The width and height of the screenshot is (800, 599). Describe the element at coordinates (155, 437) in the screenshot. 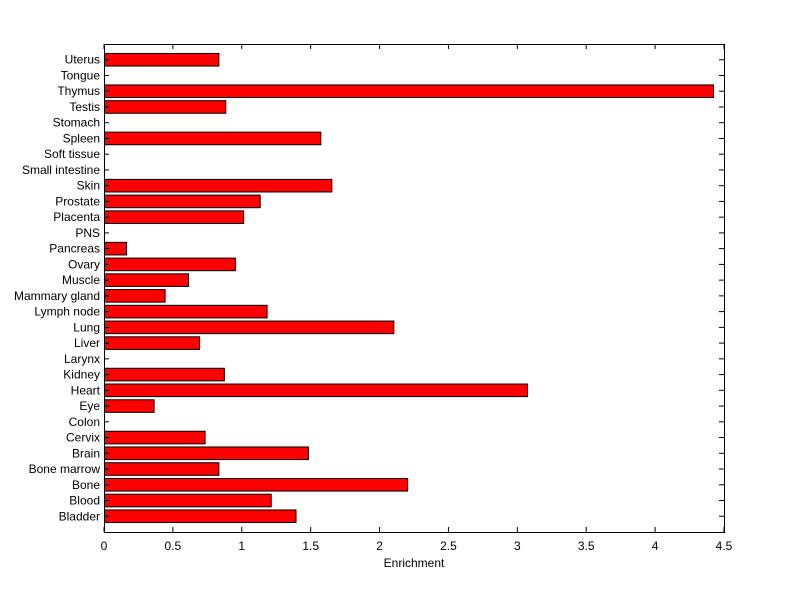

I see `bar-cervix` at that location.